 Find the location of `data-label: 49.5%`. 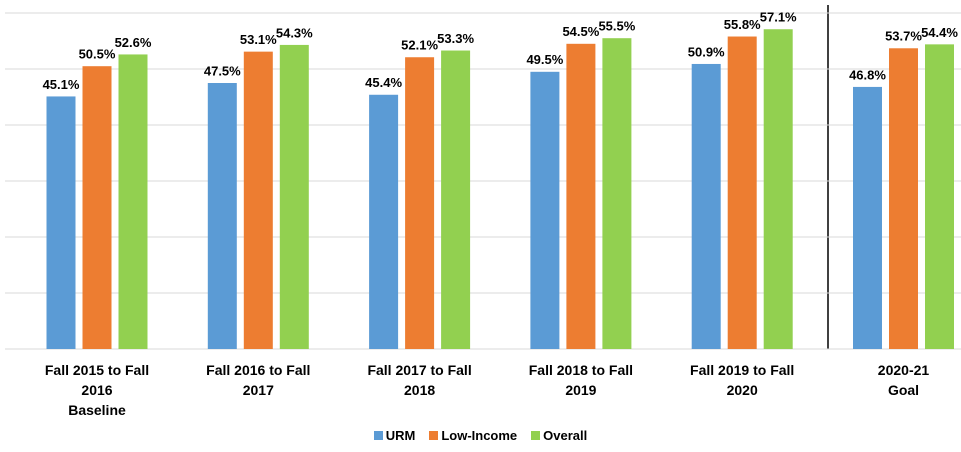

data-label: 49.5% is located at coordinates (544, 59).